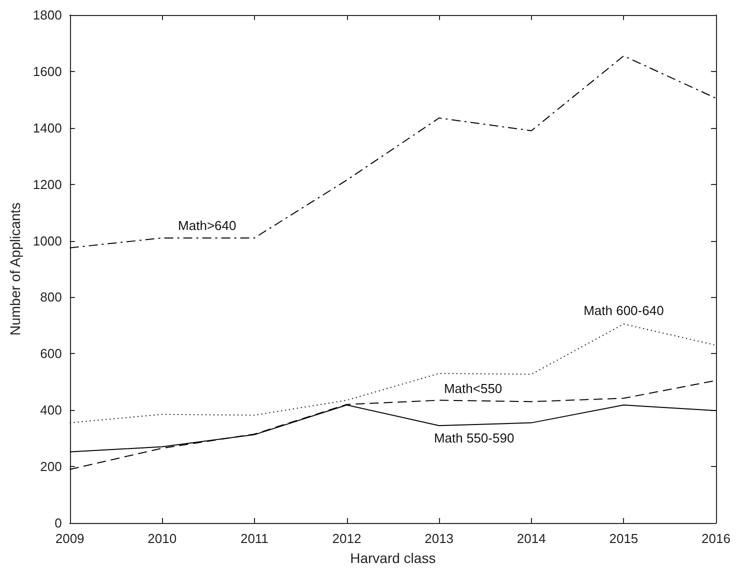 The width and height of the screenshot is (736, 572). What do you see at coordinates (51, 466) in the screenshot?
I see `y-tick-label: 200` at bounding box center [51, 466].